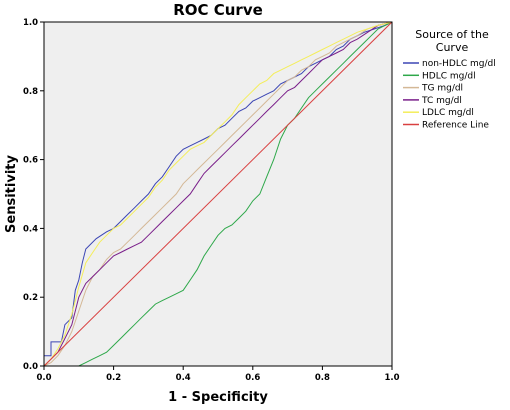  I want to click on legend-label-ldlc-mg-dl: LDLC mg/dl, so click(448, 113).